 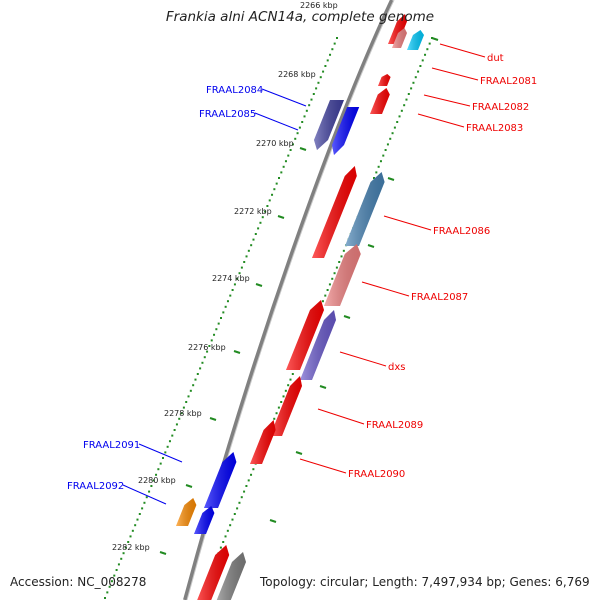 I want to click on gene-fraal2084, so click(x=329, y=125).